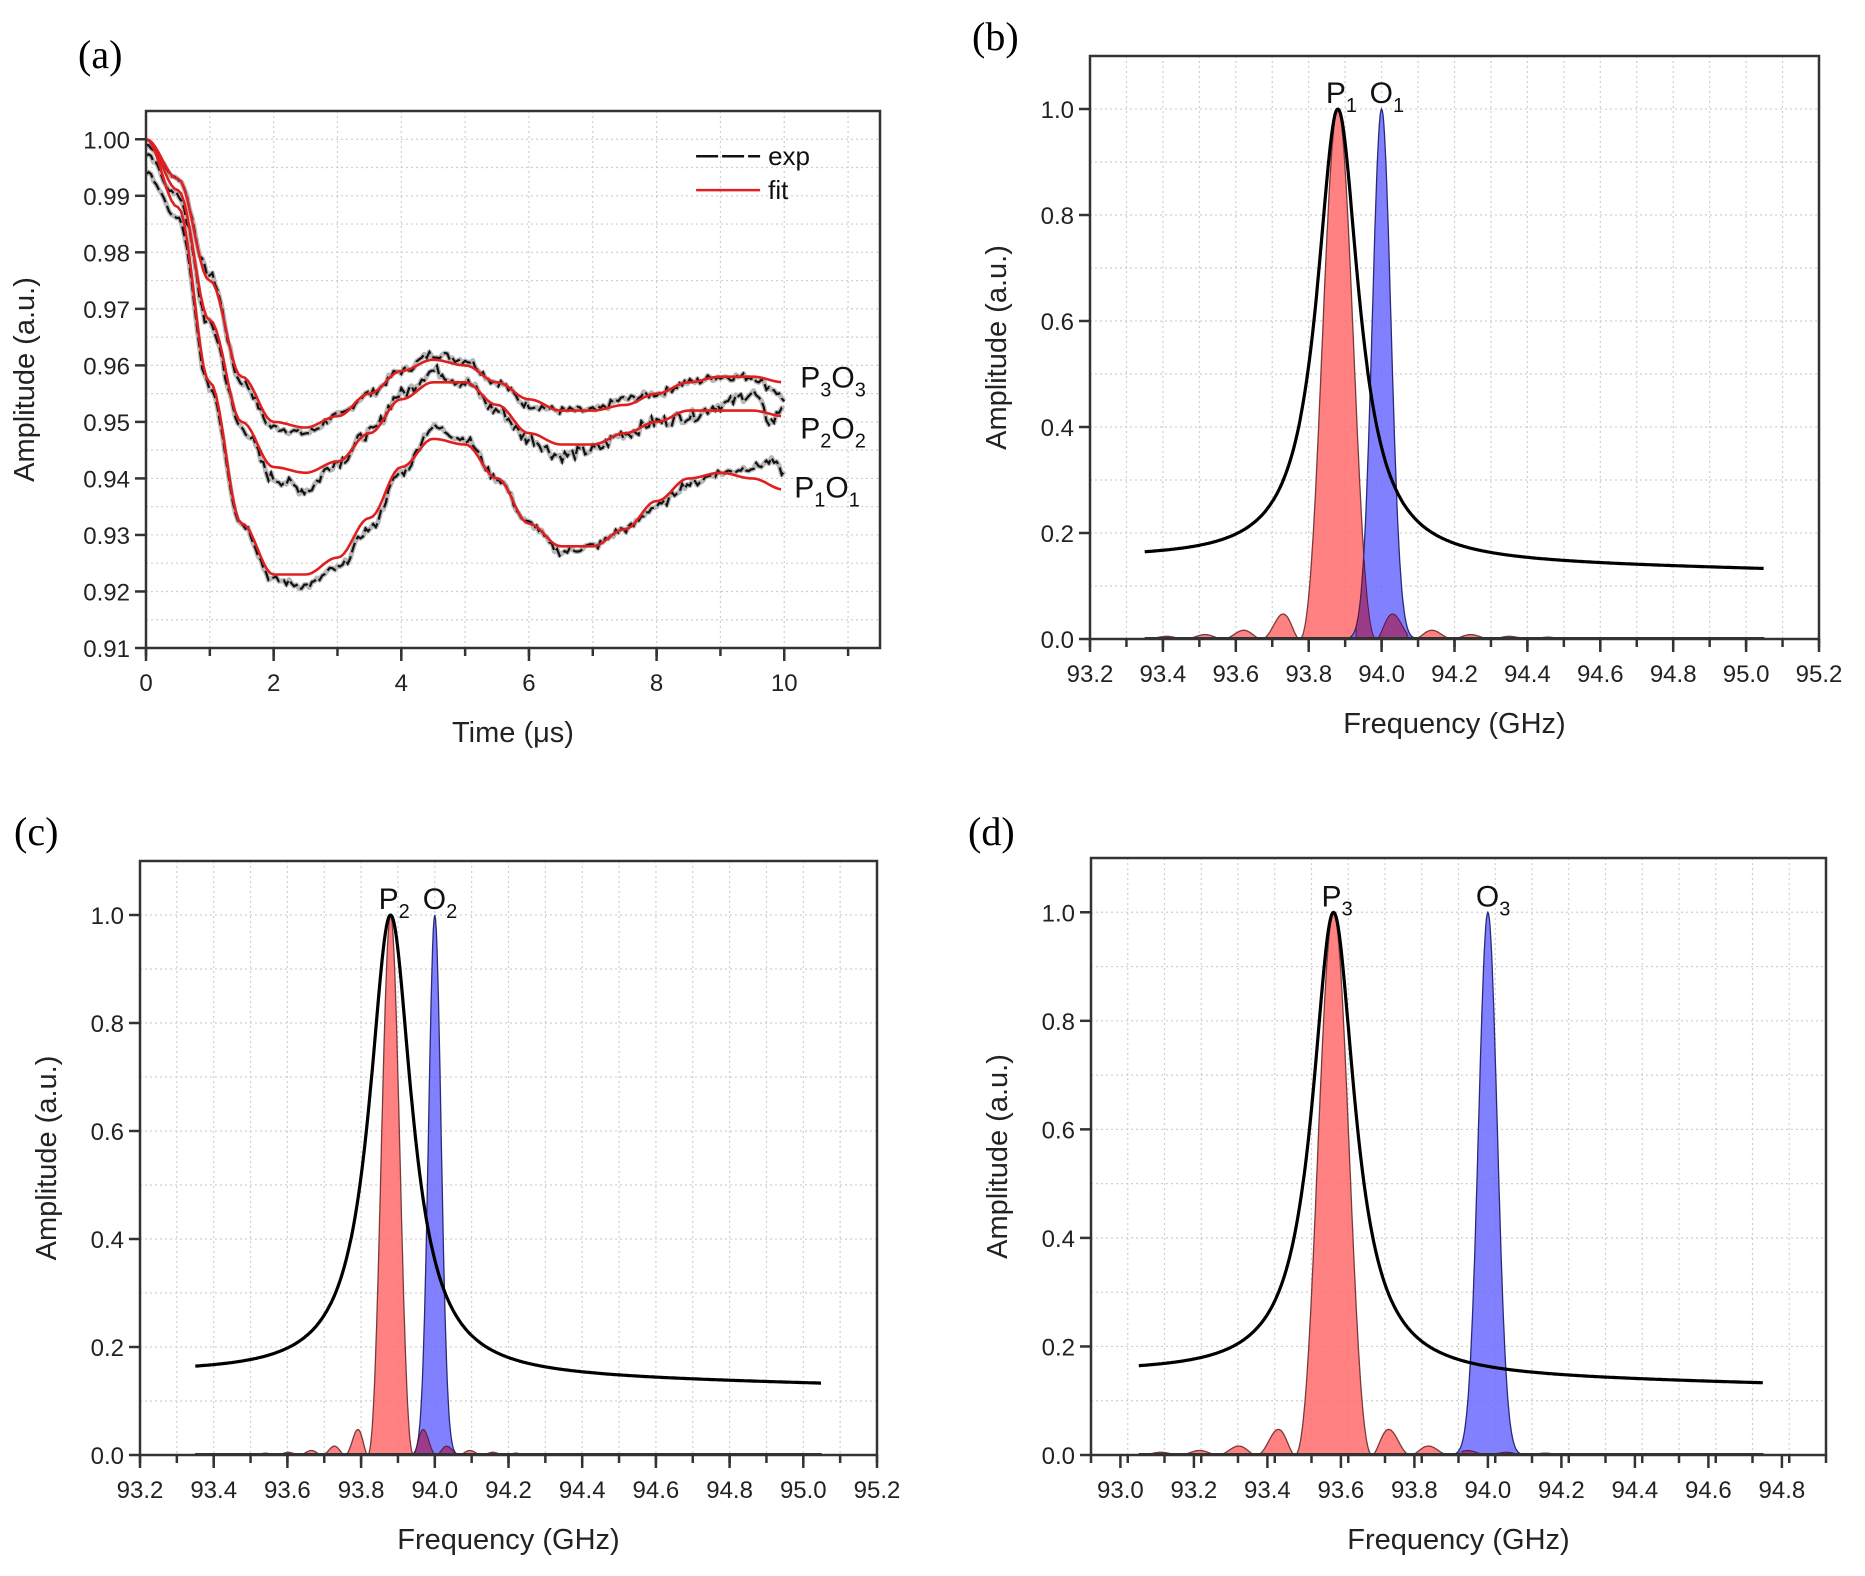 Image resolution: width=1865 pixels, height=1576 pixels. I want to click on y-tick-label: 0.96, so click(106, 366).